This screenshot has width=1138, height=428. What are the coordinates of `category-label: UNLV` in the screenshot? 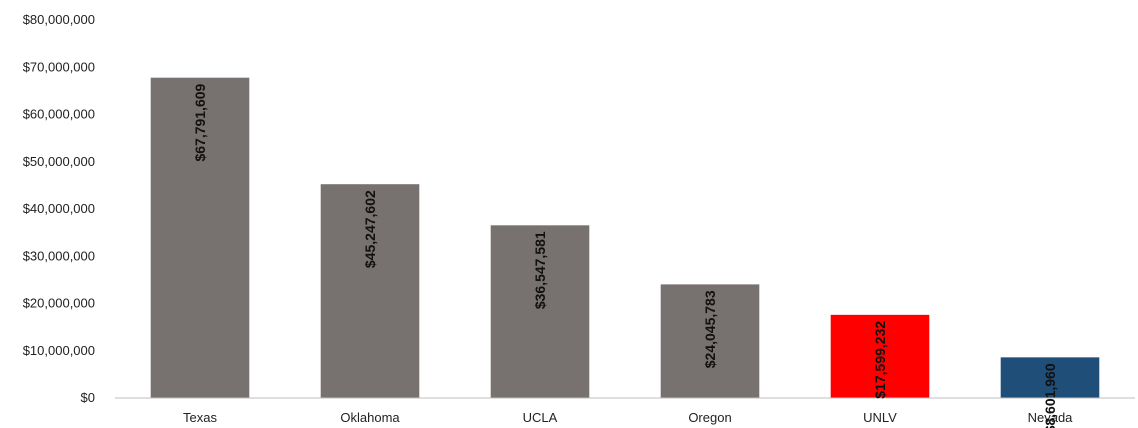 It's located at (880, 417).